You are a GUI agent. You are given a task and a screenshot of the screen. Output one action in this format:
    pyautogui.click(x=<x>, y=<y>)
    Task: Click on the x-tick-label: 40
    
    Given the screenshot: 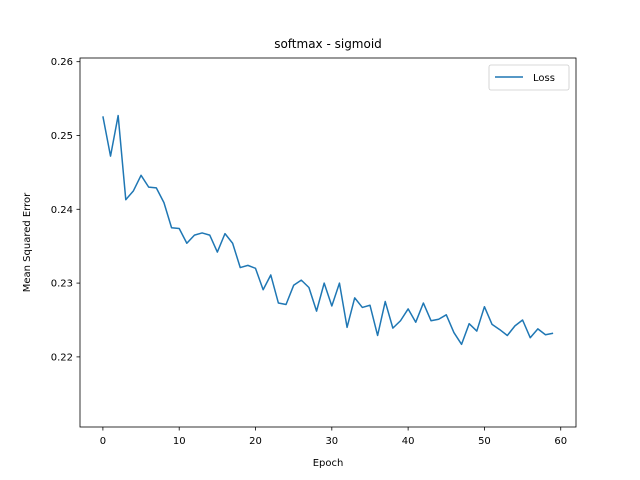 What is the action you would take?
    pyautogui.click(x=408, y=441)
    